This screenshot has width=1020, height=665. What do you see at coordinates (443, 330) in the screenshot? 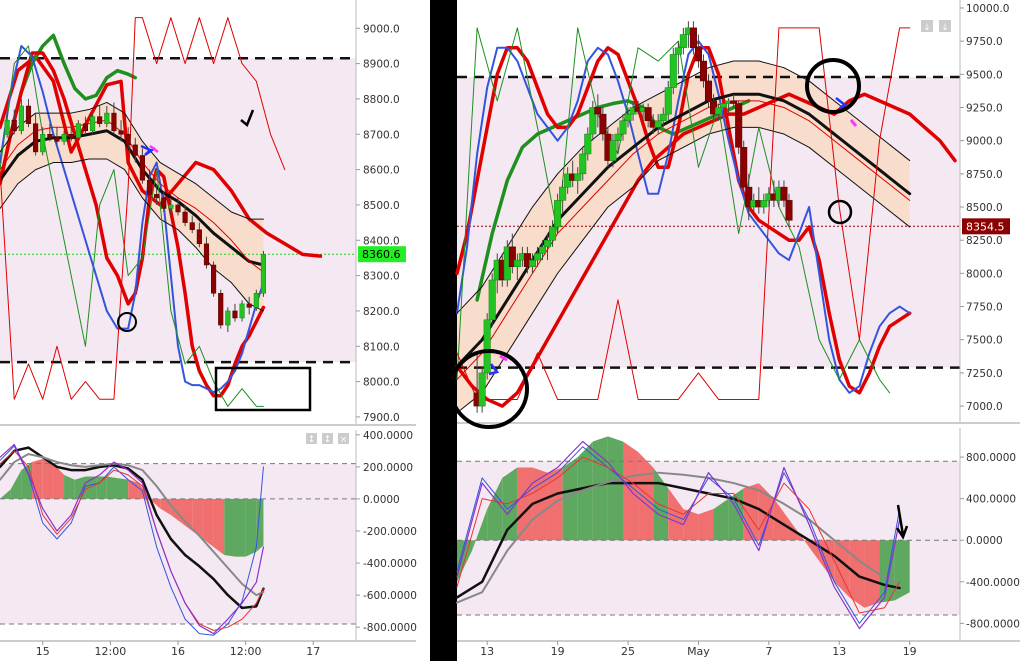
I see `window-separator` at bounding box center [443, 330].